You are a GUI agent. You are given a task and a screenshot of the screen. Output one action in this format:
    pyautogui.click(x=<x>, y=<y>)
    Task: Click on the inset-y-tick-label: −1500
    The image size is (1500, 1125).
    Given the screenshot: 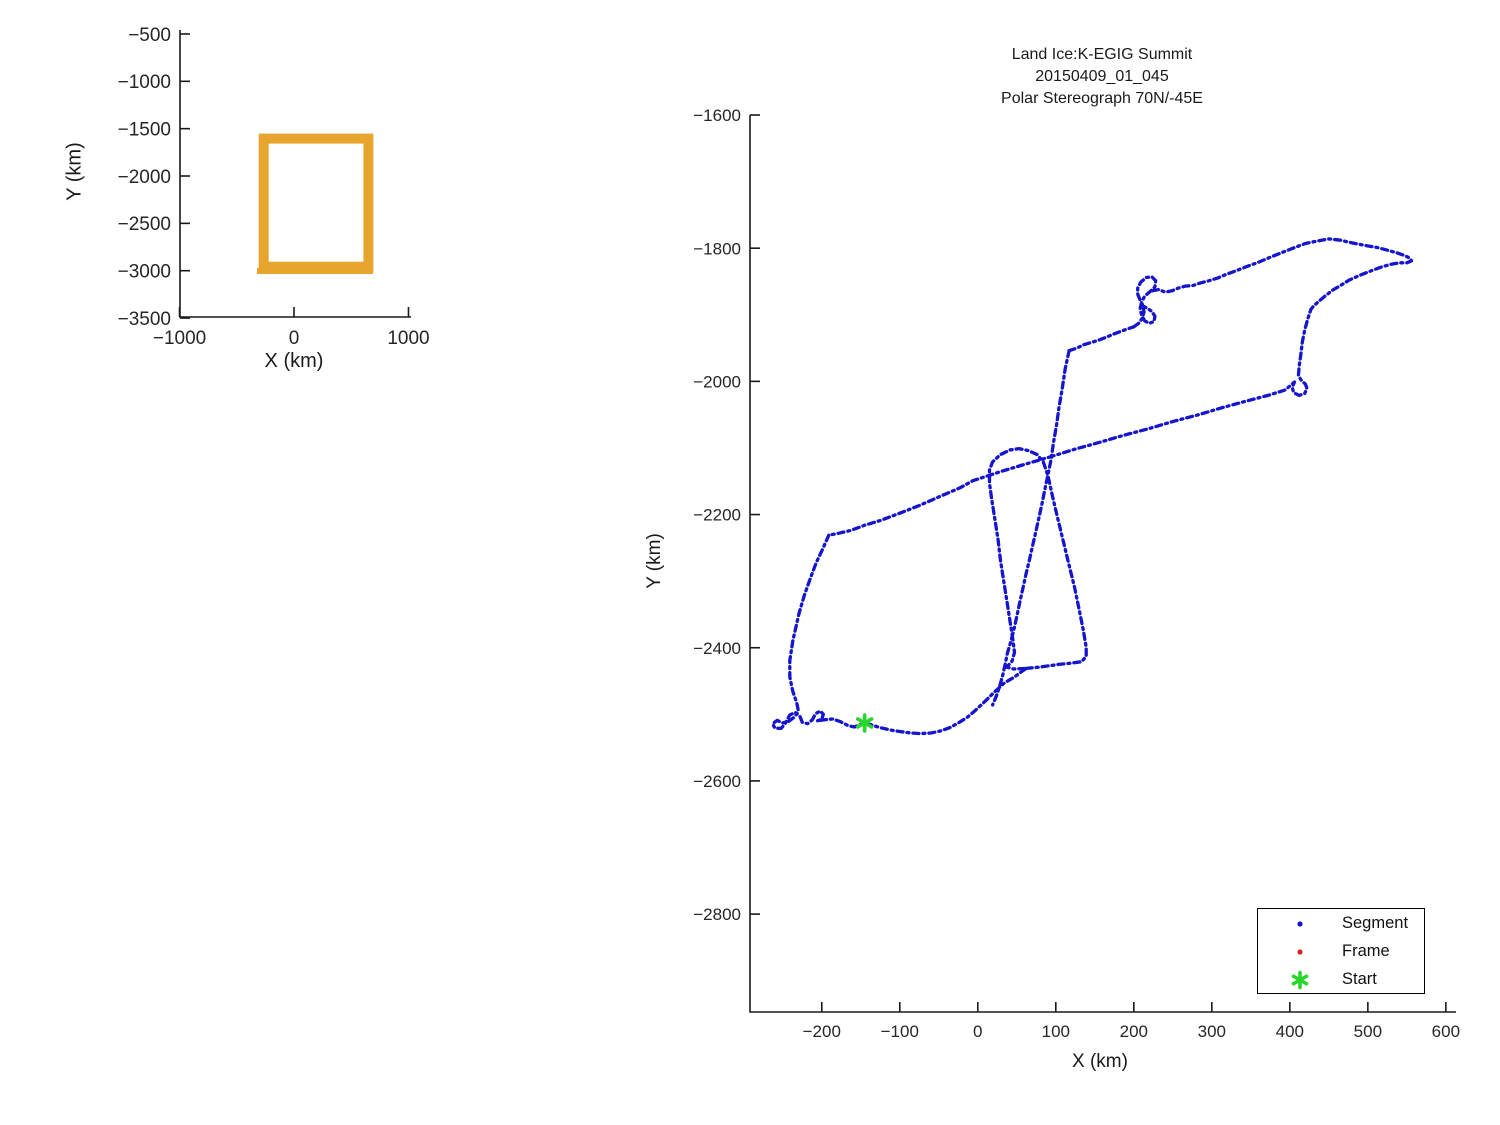 What is the action you would take?
    pyautogui.click(x=144, y=130)
    